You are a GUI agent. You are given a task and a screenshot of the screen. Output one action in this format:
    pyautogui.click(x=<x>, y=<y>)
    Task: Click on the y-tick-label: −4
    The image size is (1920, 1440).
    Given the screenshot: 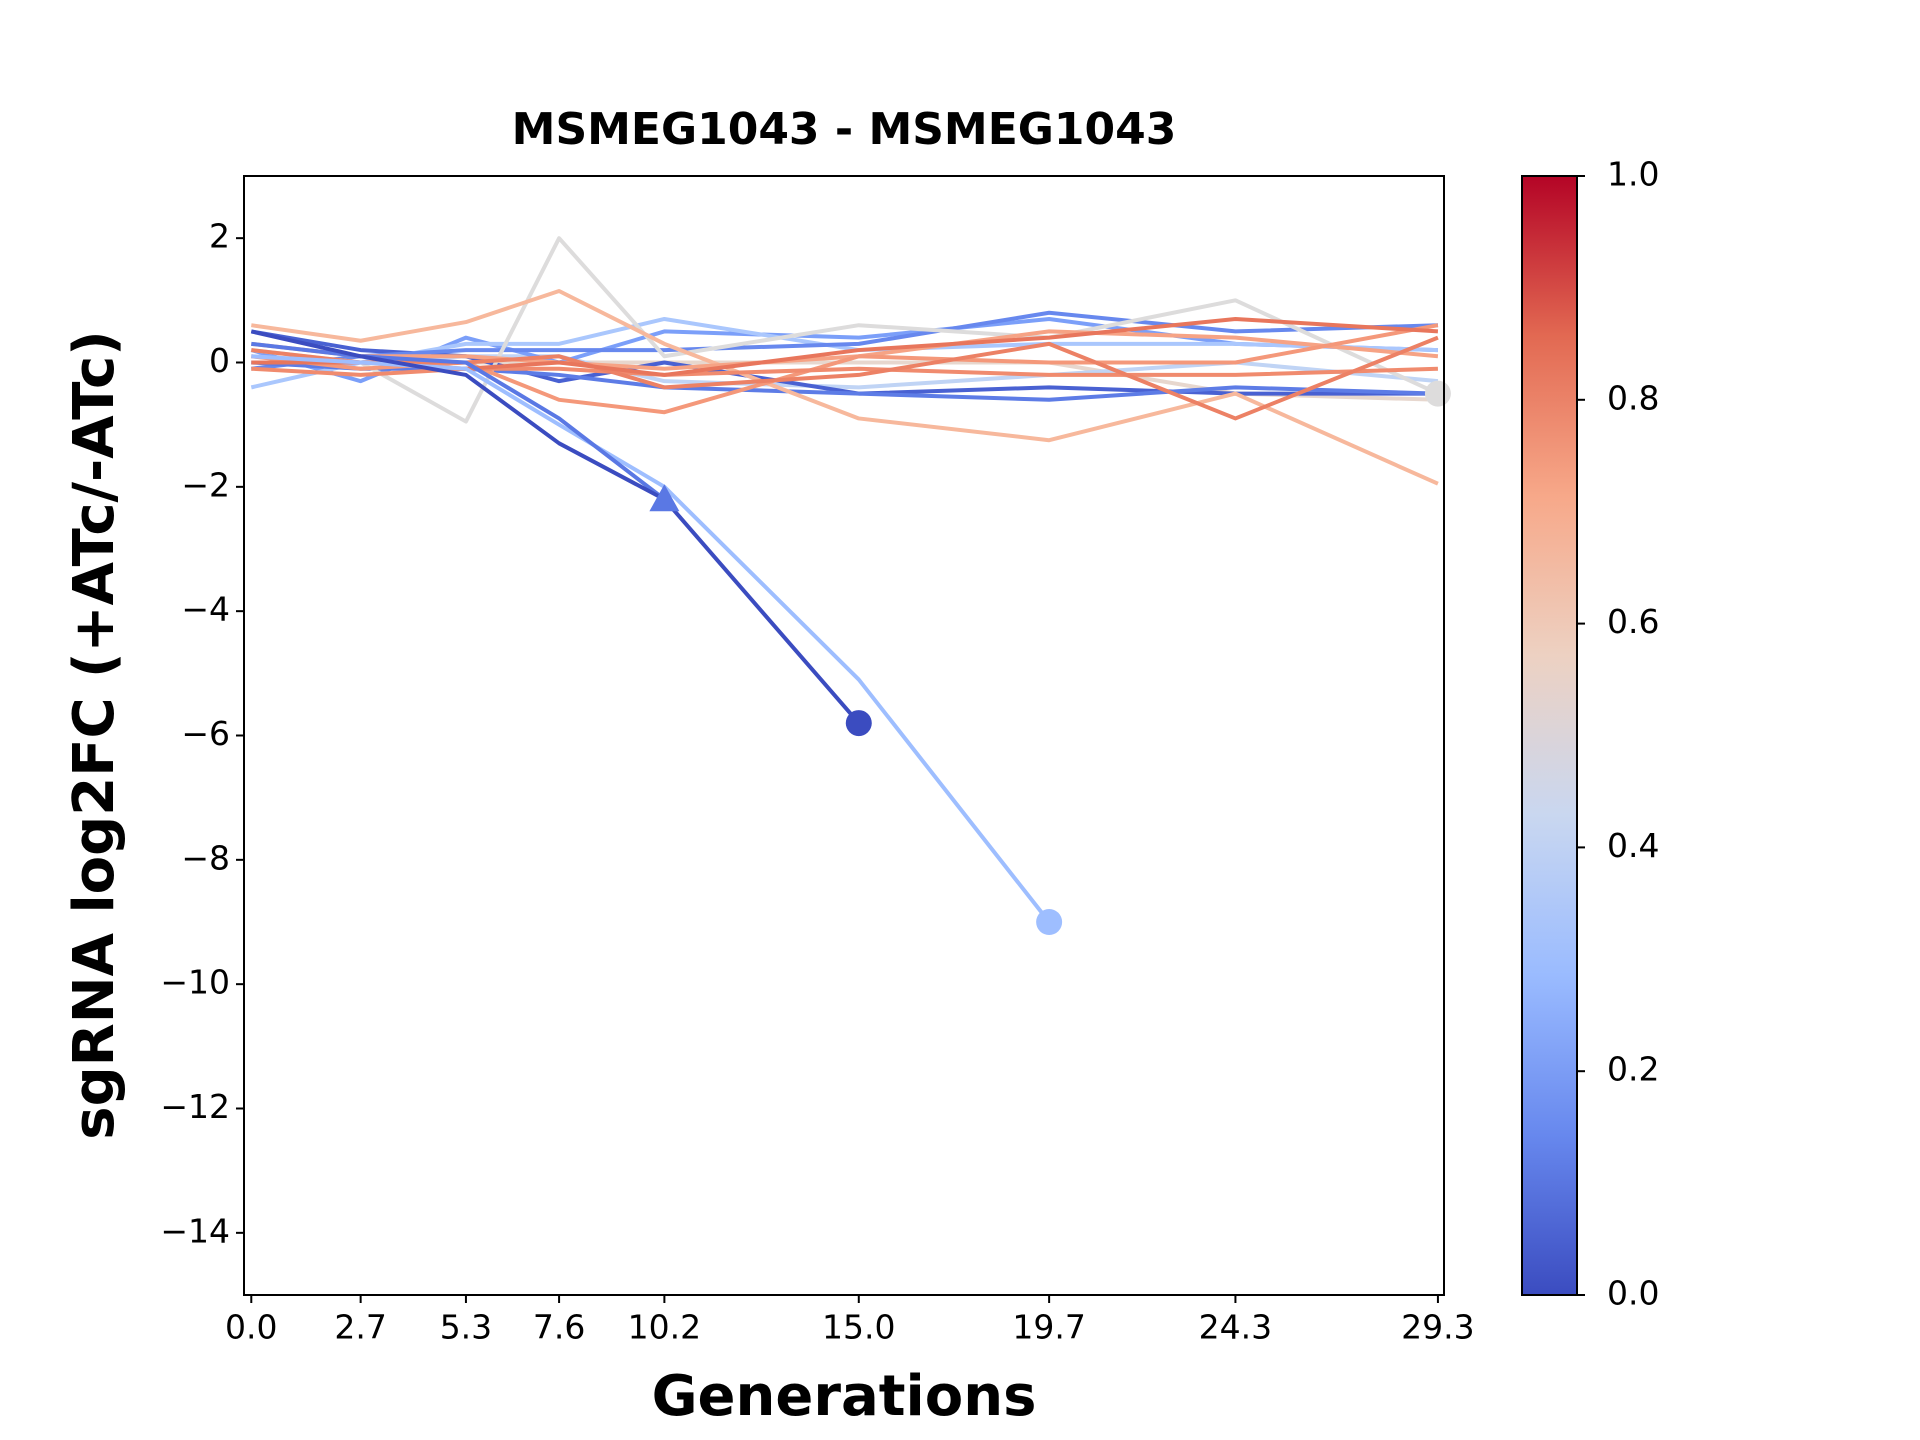 What is the action you would take?
    pyautogui.click(x=205, y=609)
    